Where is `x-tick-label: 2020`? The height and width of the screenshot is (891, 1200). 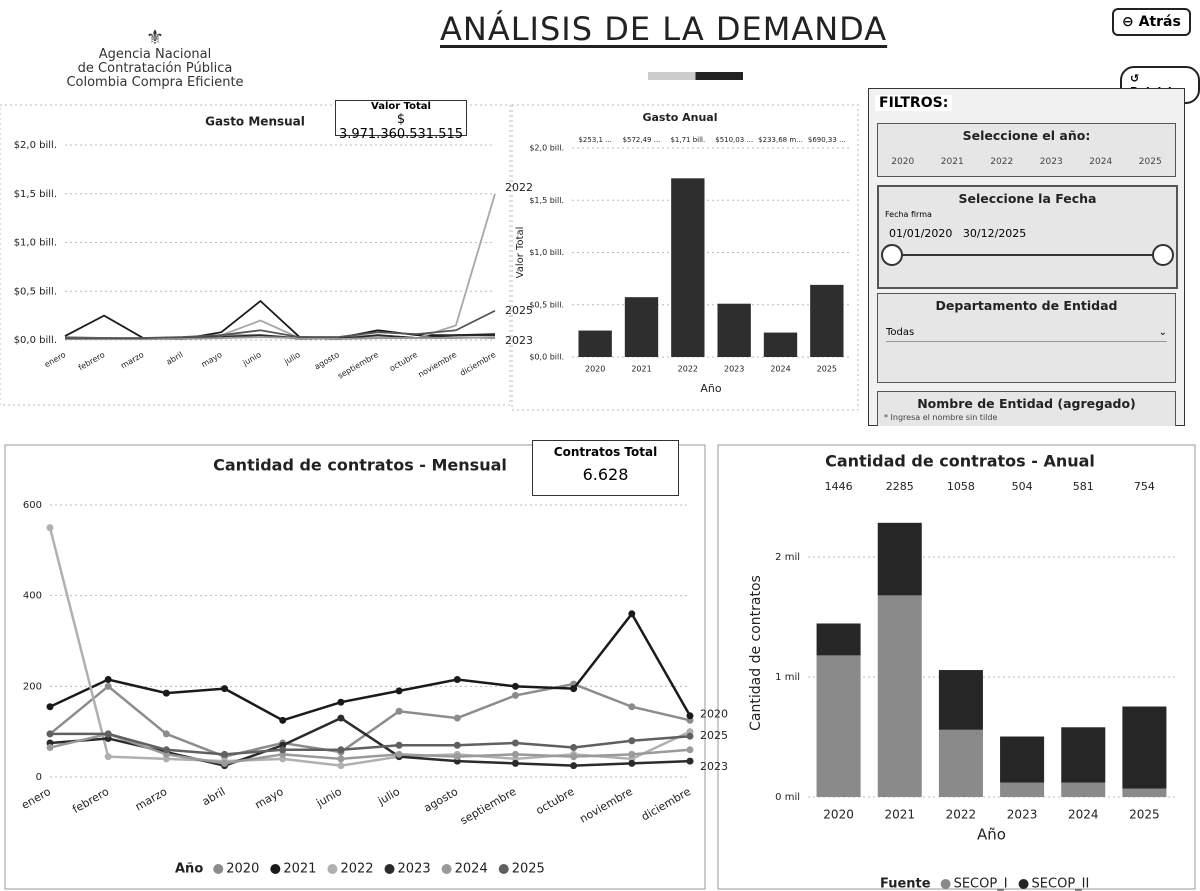
x-tick-label: 2020 is located at coordinates (595, 369).